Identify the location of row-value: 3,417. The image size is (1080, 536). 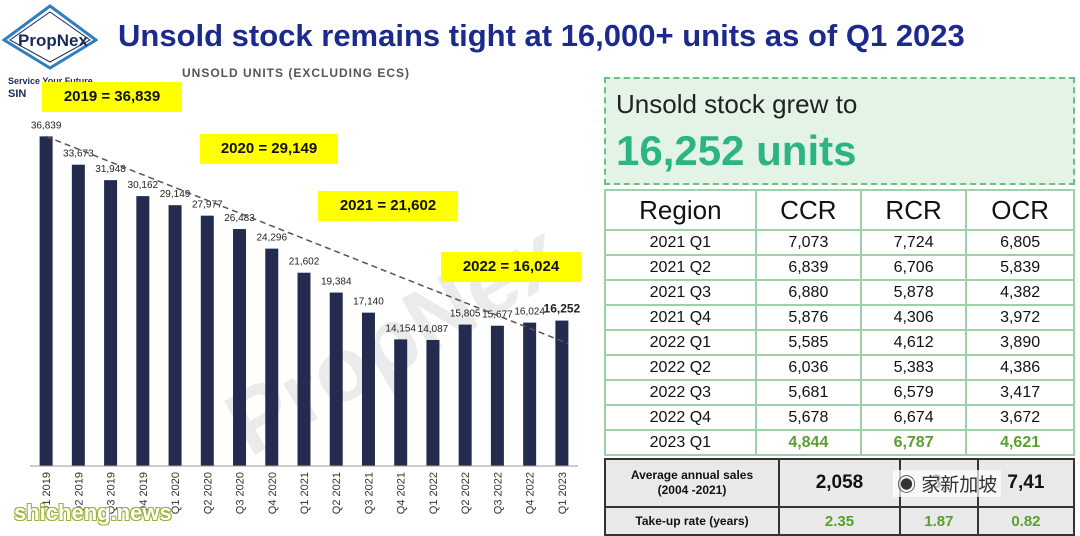
(1020, 392).